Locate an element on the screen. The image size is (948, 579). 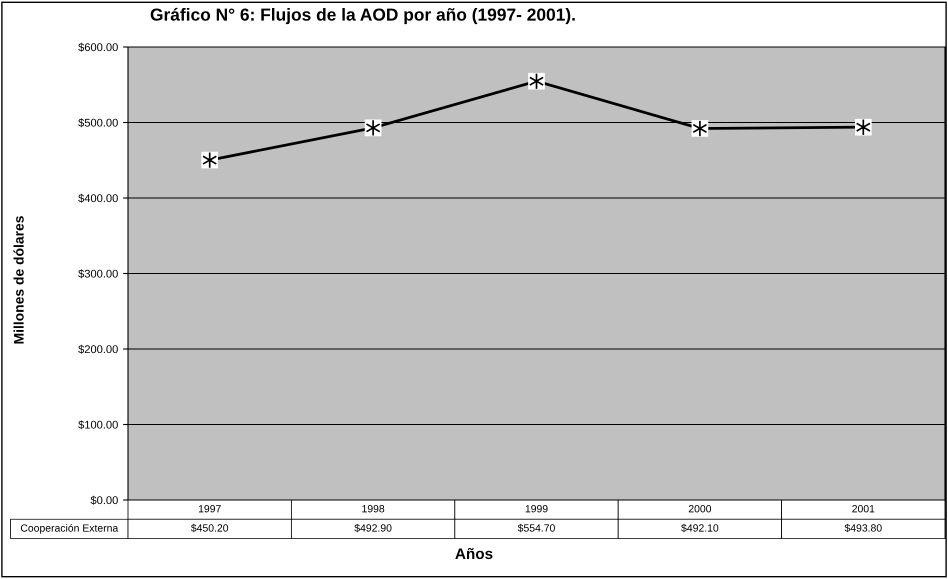
y-tick-label: $500.00 is located at coordinates (98, 123).